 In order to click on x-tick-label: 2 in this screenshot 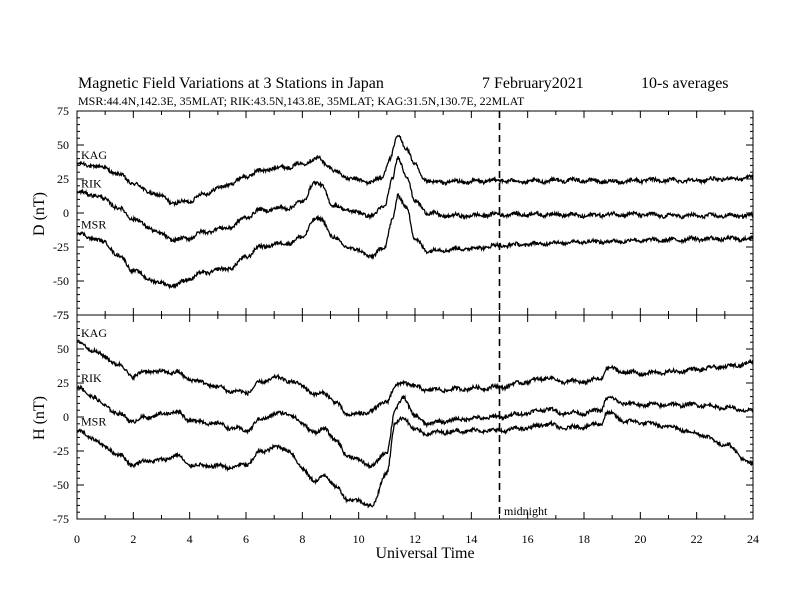, I will do `click(133, 539)`.